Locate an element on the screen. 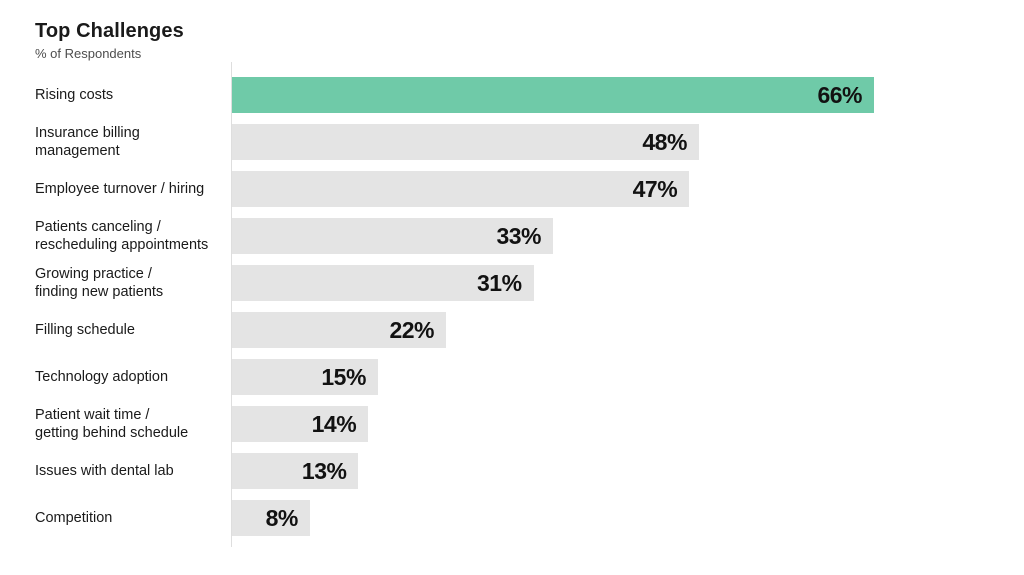 The height and width of the screenshot is (575, 1024). category-label: Technology adoption is located at coordinates (102, 377).